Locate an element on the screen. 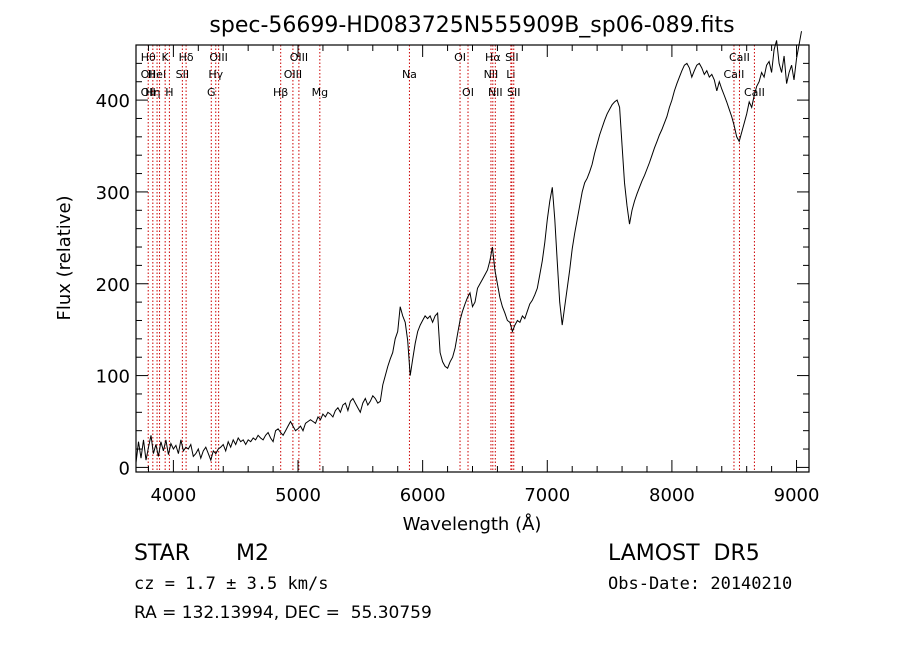  x-tick-label: 8000 is located at coordinates (672, 495).